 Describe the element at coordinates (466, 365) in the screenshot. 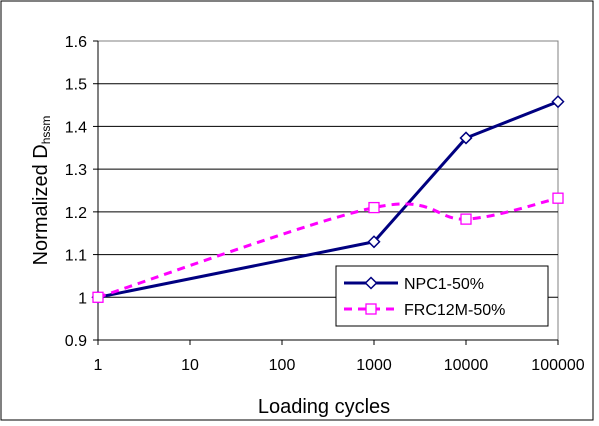

I see `x-tick-label: 10000` at that location.